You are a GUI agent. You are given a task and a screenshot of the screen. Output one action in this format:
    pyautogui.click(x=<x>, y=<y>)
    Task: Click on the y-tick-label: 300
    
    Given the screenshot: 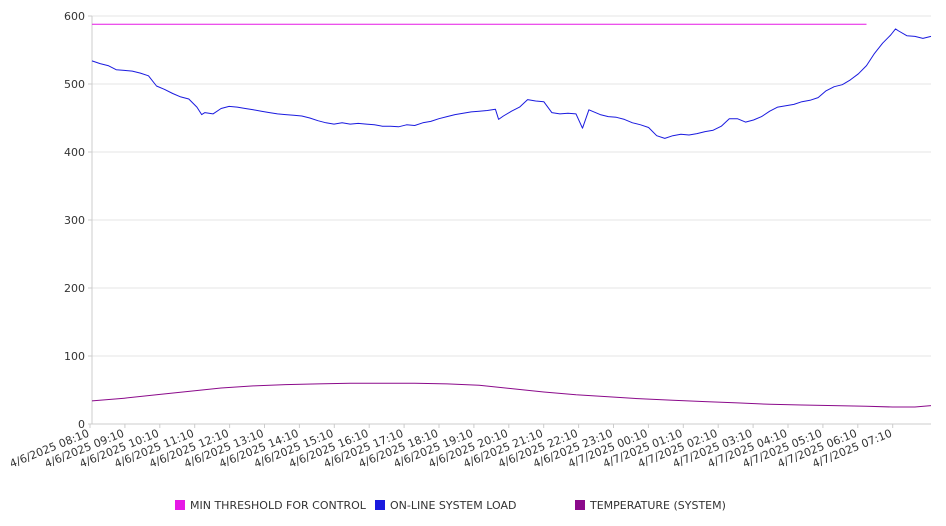 What is the action you would take?
    pyautogui.click(x=74, y=220)
    